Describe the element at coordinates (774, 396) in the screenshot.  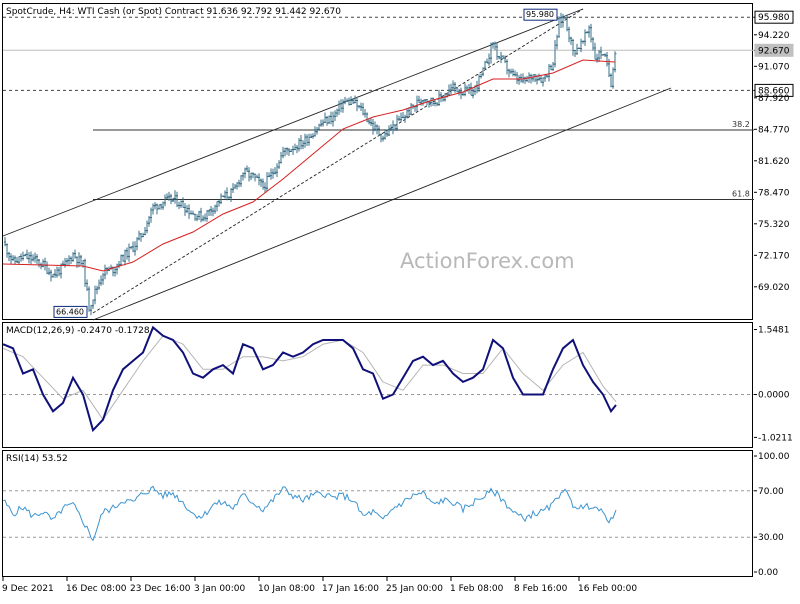
I see `macd-axis-label: 0.0000` at that location.